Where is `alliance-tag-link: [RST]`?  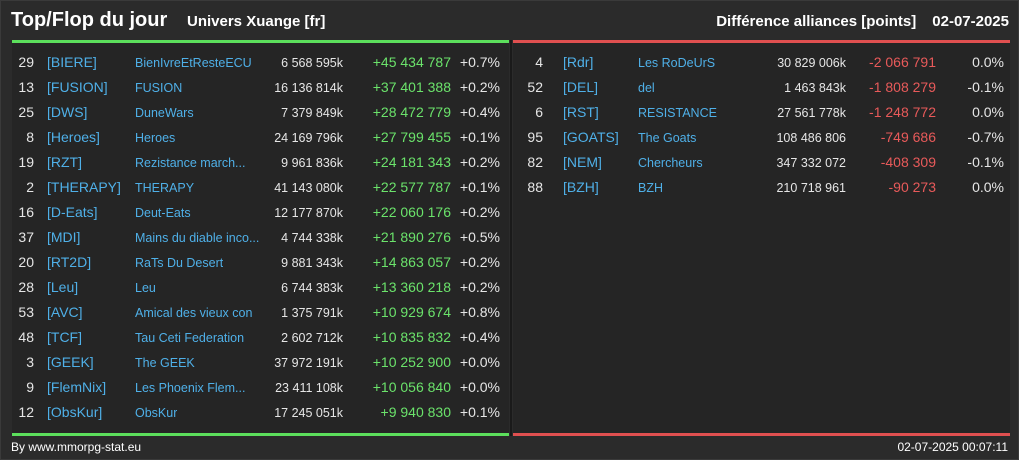
alliance-tag-link: [RST] is located at coordinates (581, 112).